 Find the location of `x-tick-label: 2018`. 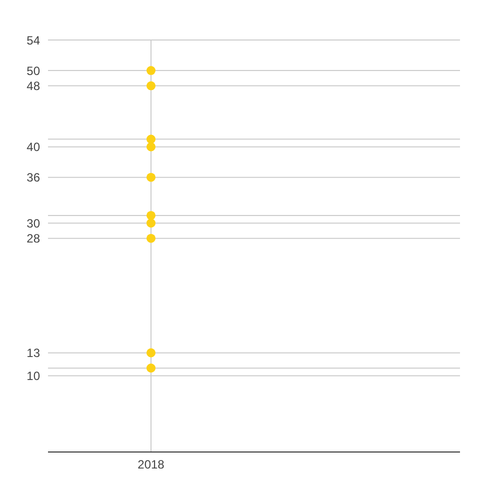

x-tick-label: 2018 is located at coordinates (151, 465).